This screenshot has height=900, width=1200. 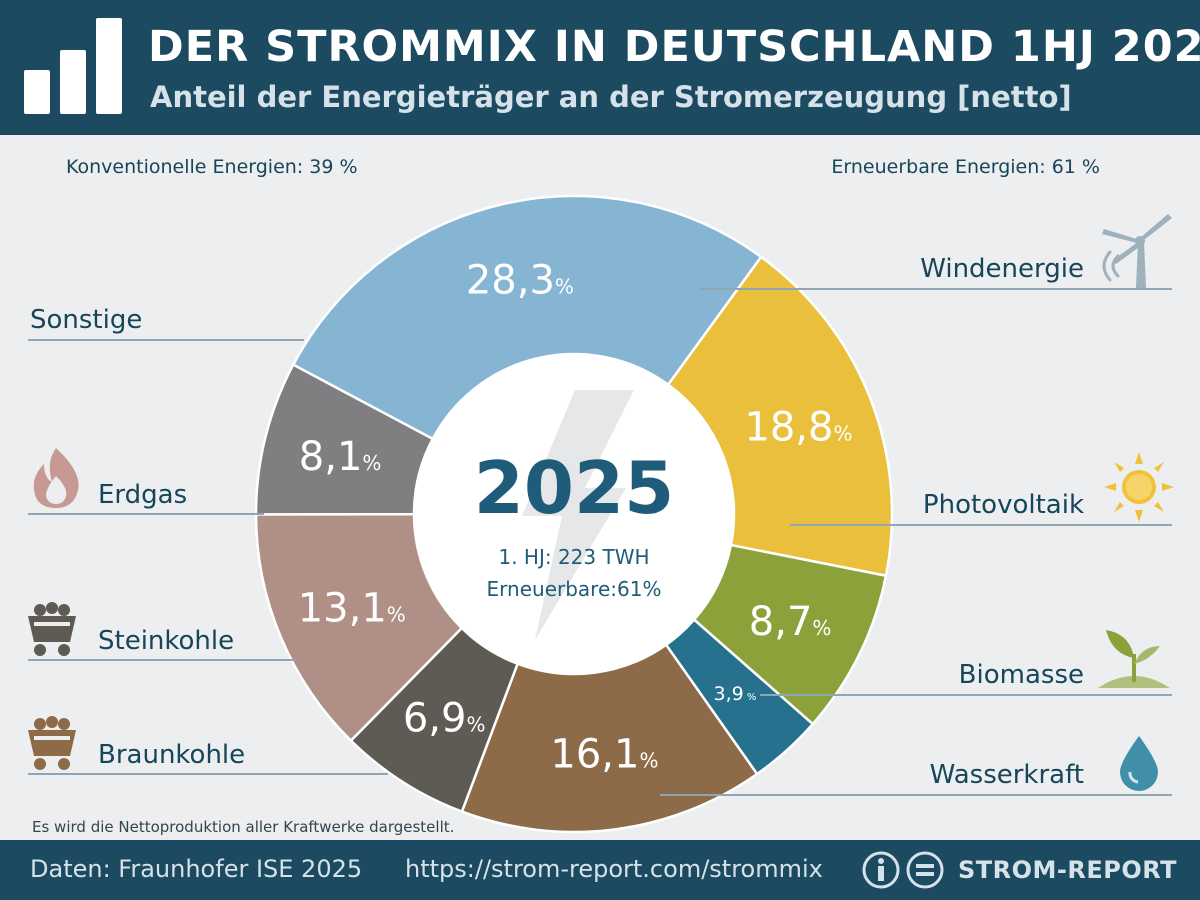 I want to click on plant-sprout-icon, so click(x=1134, y=659).